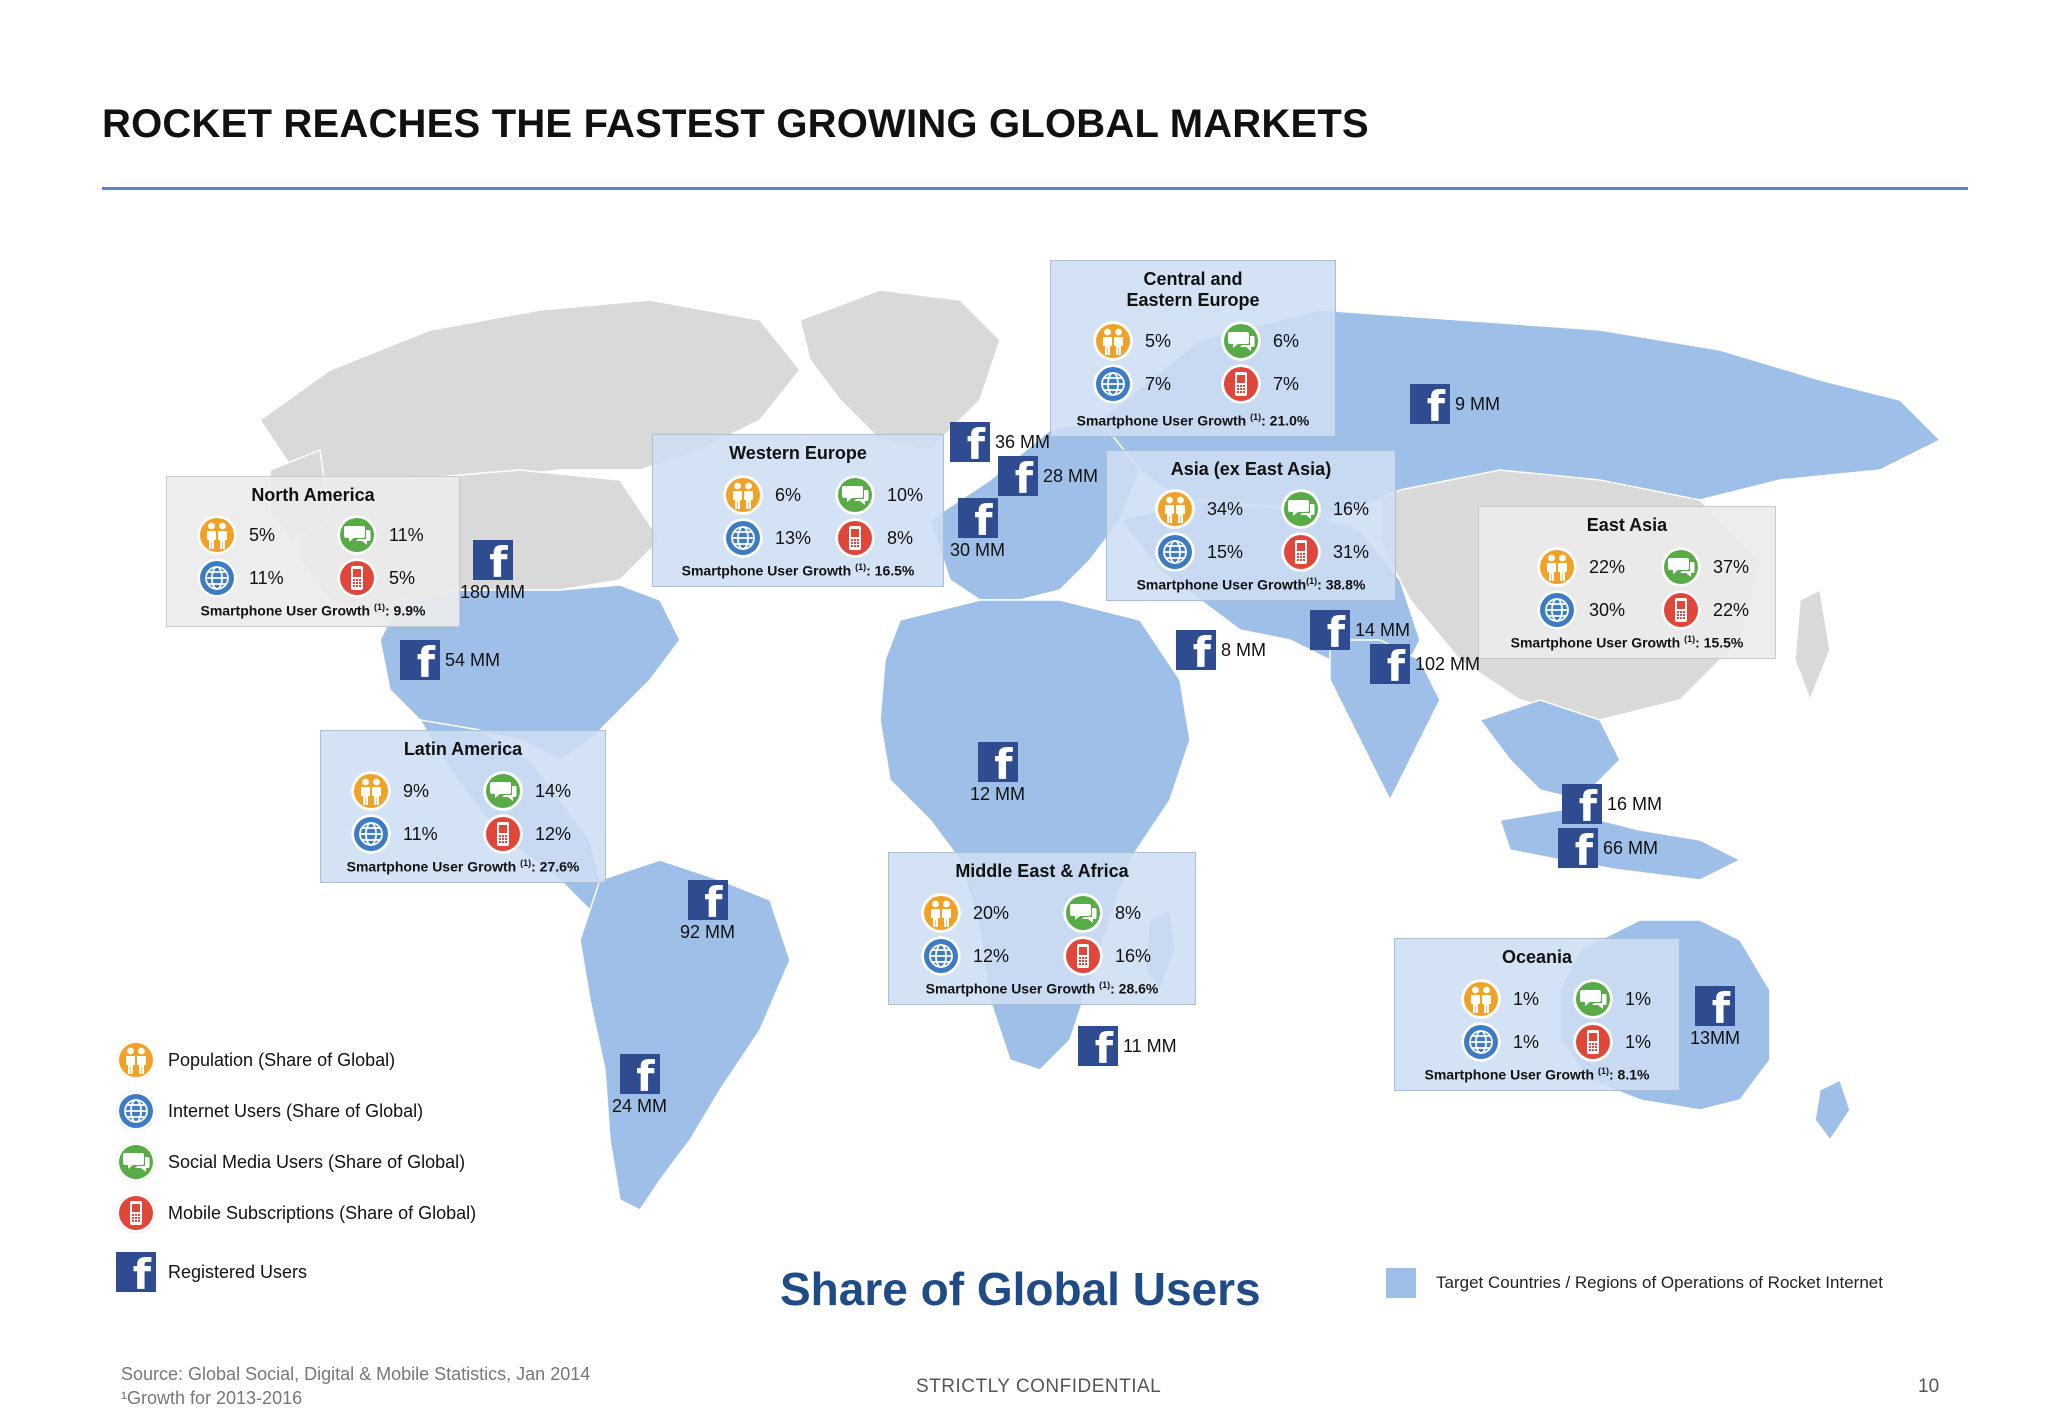 This screenshot has height=1418, width=2048. What do you see at coordinates (1731, 566) in the screenshot?
I see `stat-value: 37%` at bounding box center [1731, 566].